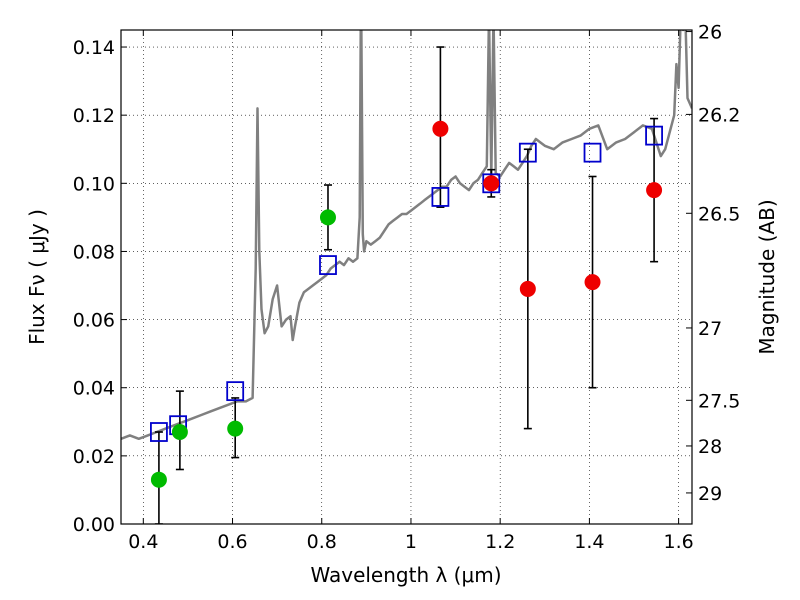 The image size is (800, 600). What do you see at coordinates (94, 321) in the screenshot?
I see `y-tick-label: 0.06` at bounding box center [94, 321].